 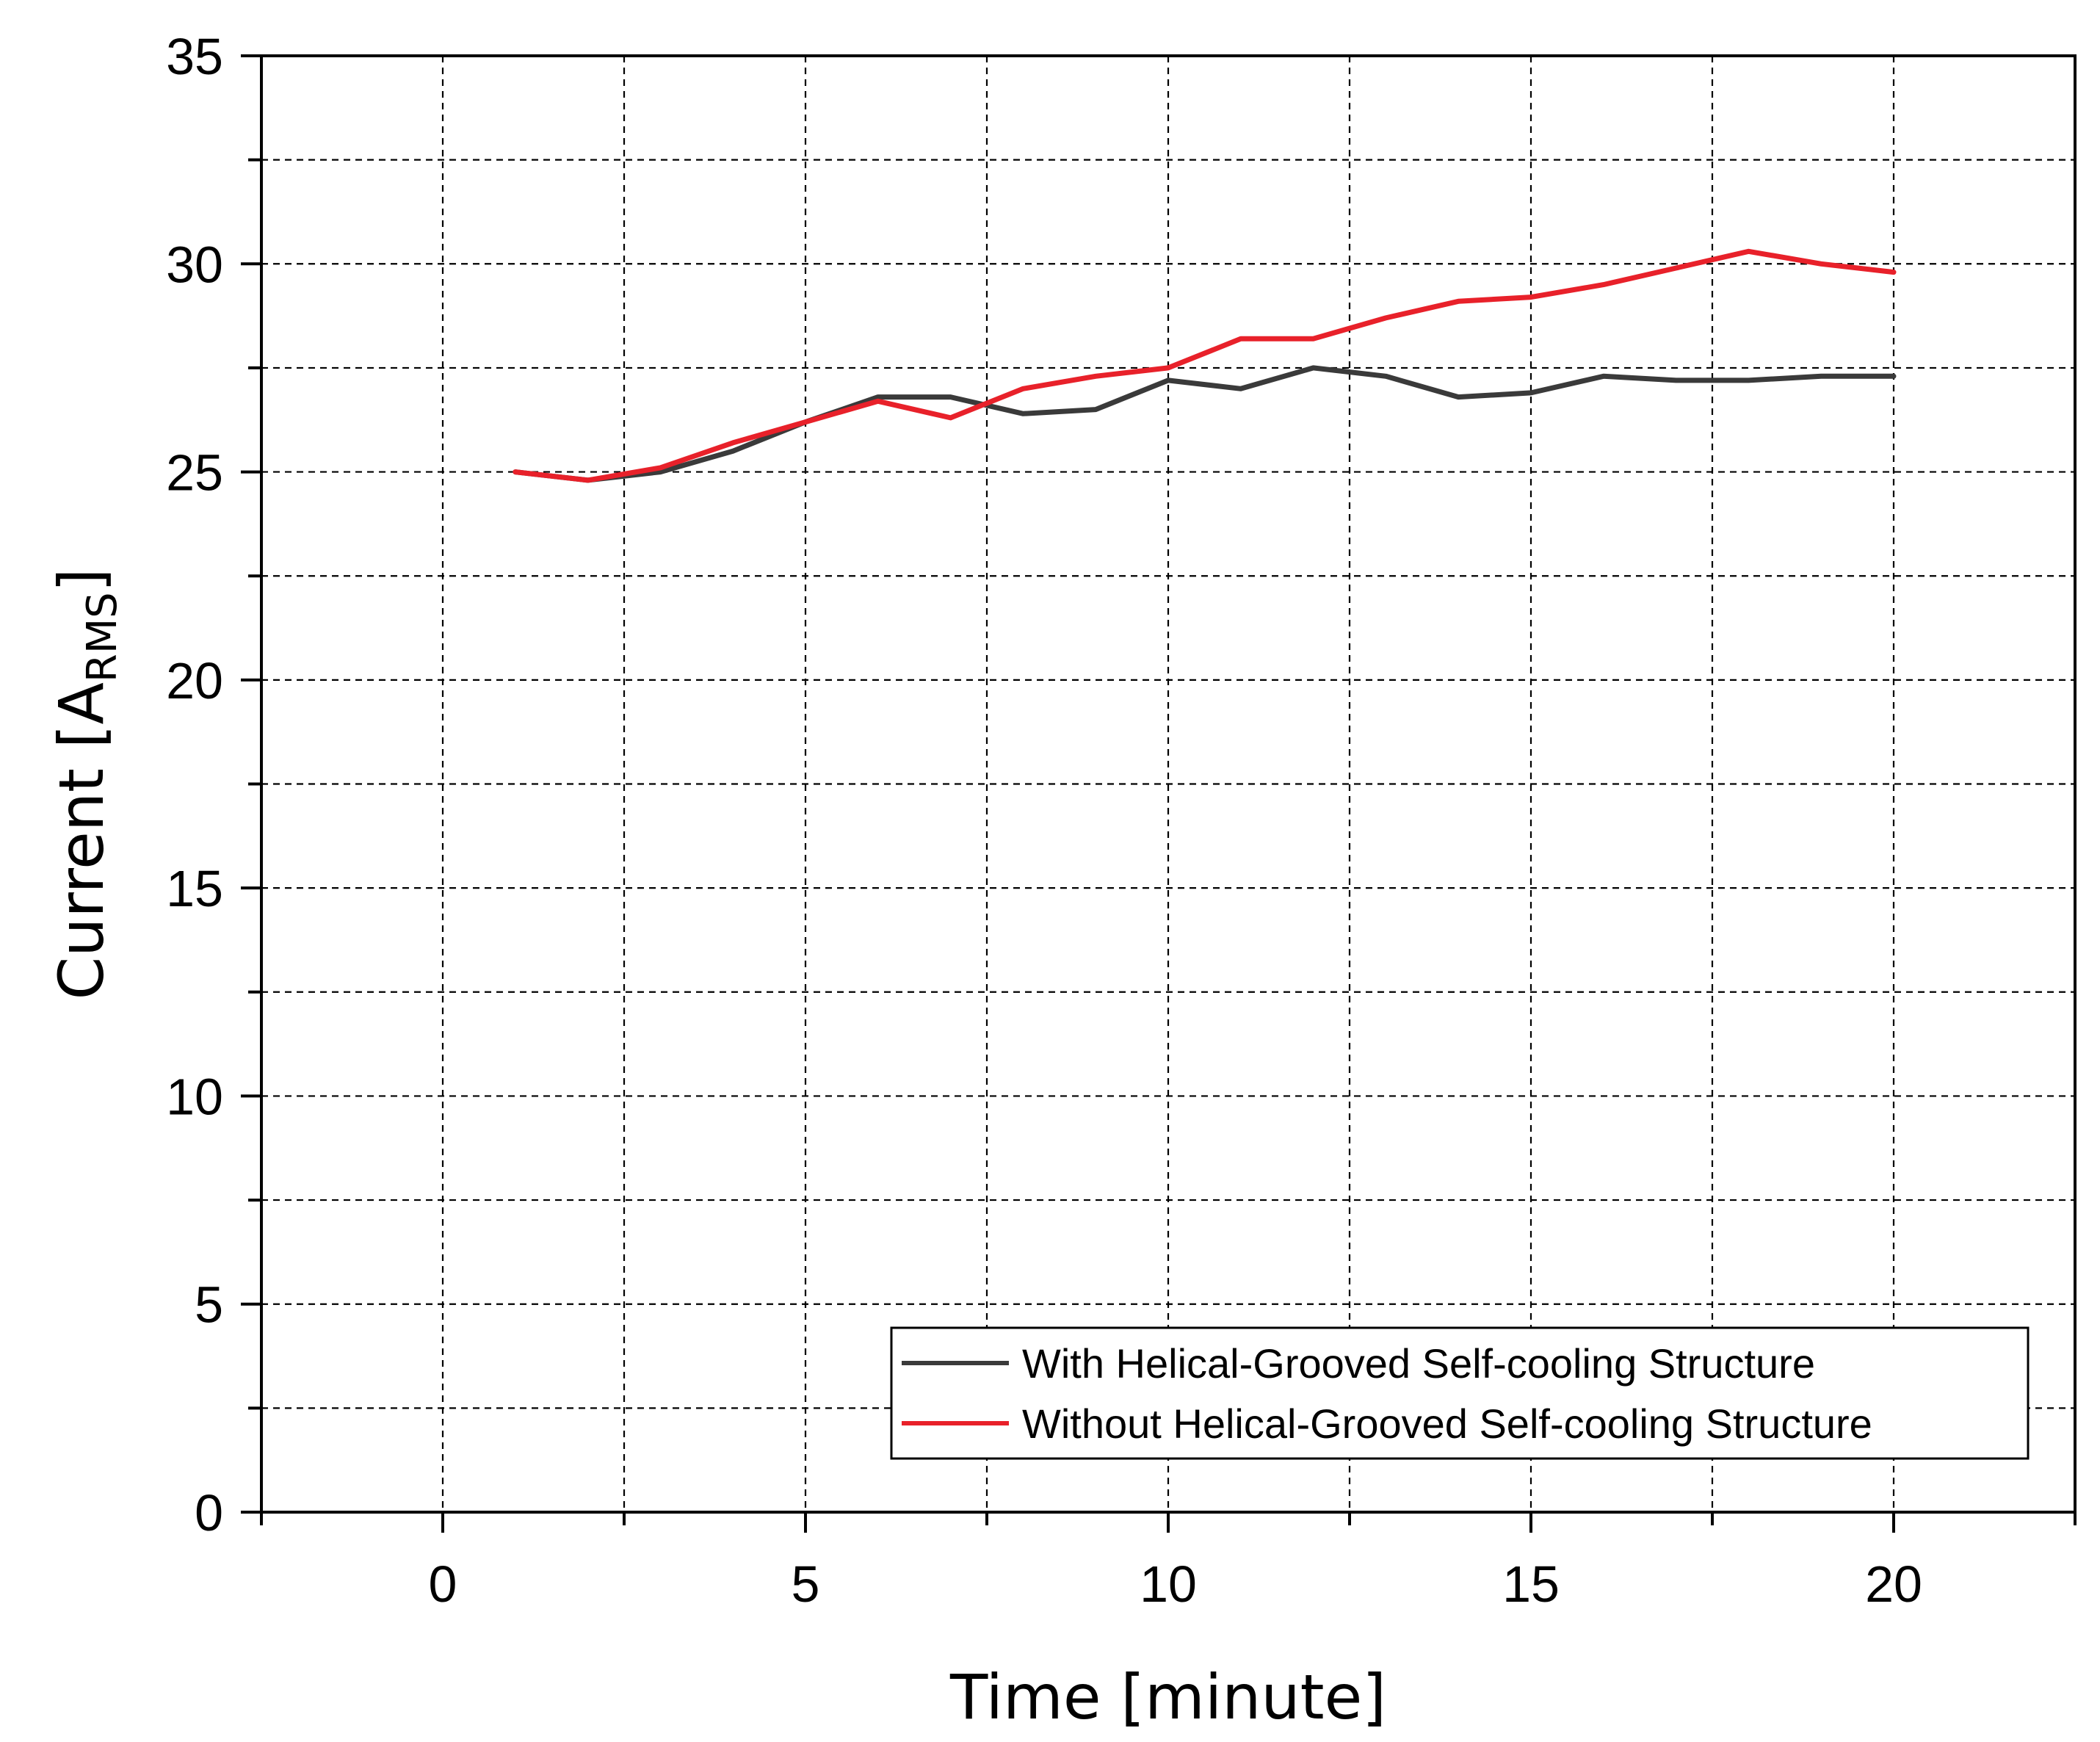 What do you see at coordinates (194, 888) in the screenshot?
I see `y-tick-label: 15` at bounding box center [194, 888].